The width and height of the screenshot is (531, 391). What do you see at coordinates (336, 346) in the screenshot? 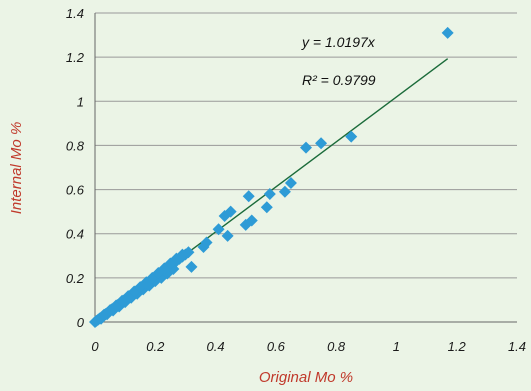
I see `x-tick-label: 0.8` at bounding box center [336, 346].